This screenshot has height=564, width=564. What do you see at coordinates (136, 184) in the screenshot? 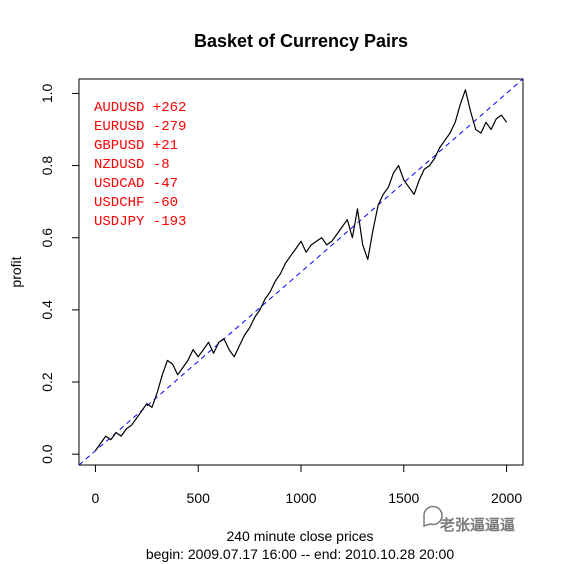
I see `pair-annotation: USDCAD -47` at bounding box center [136, 184].